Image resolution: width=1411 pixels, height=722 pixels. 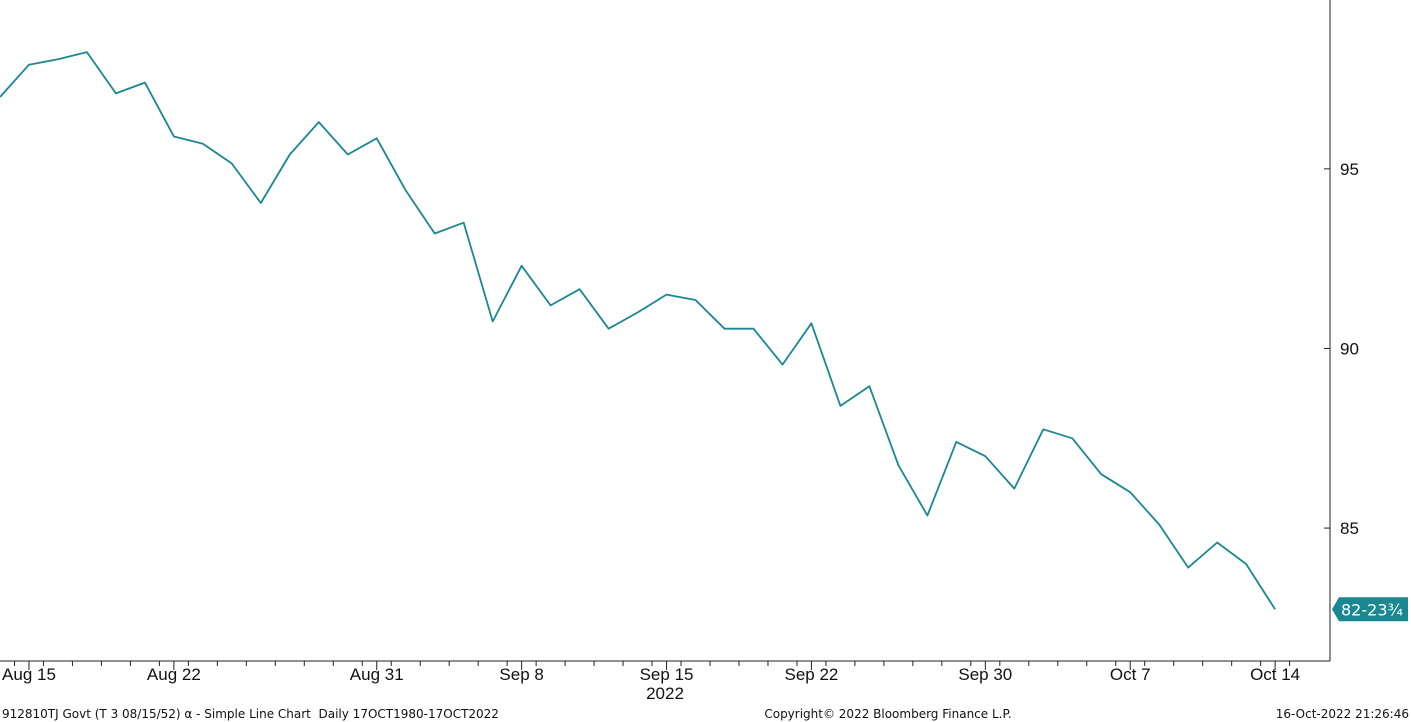 What do you see at coordinates (985, 674) in the screenshot?
I see `x-tick-label: Sep 30` at bounding box center [985, 674].